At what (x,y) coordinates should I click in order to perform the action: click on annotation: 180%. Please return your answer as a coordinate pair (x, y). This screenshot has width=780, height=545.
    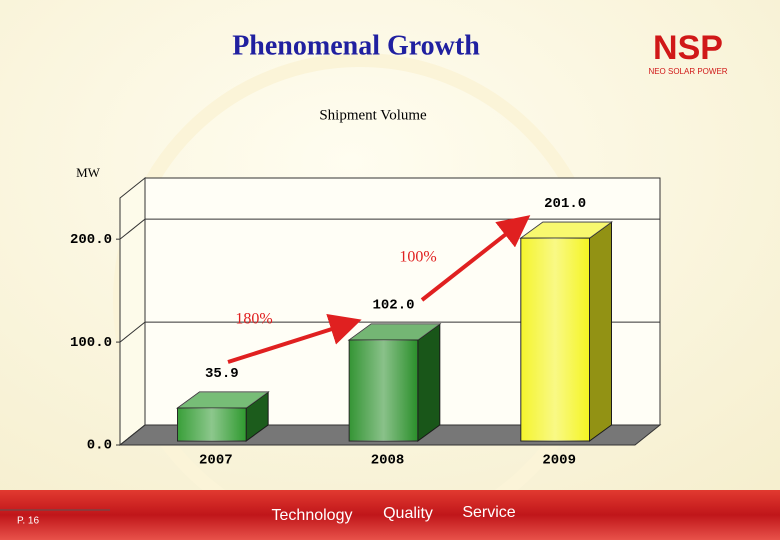
    Looking at the image, I should click on (253, 319).